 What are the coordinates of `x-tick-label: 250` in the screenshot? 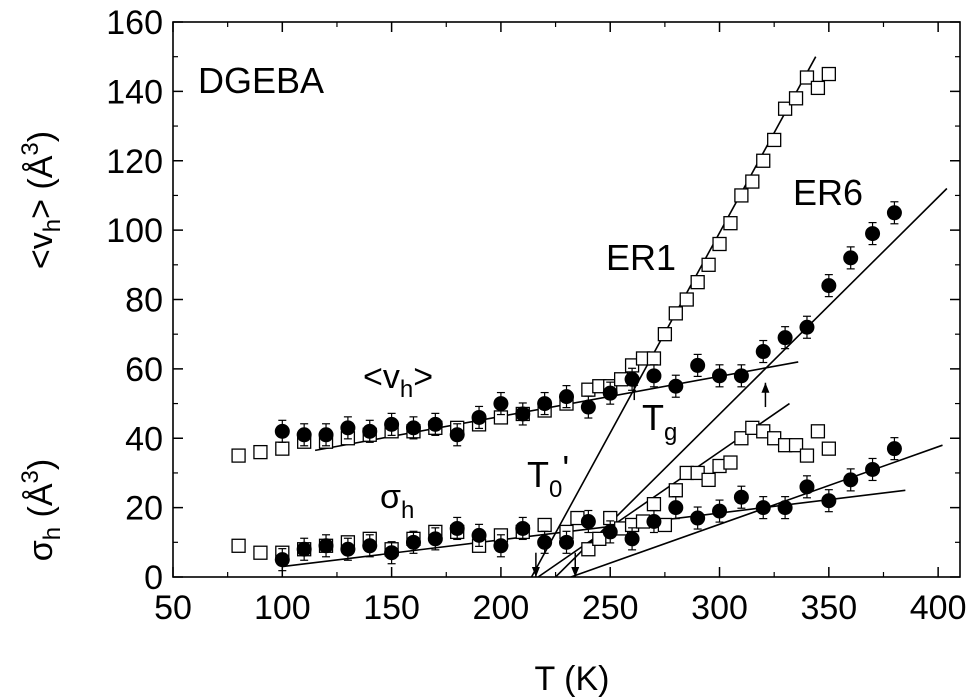 It's located at (610, 608).